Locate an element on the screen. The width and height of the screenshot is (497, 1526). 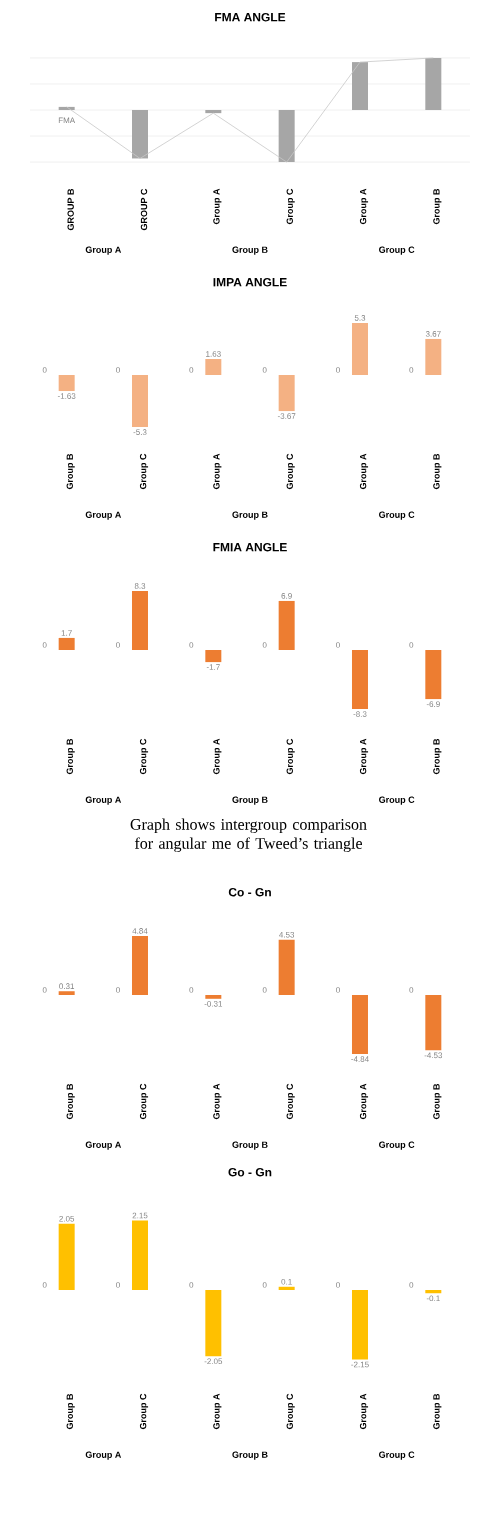
data-label: 2.15 is located at coordinates (140, 1215).